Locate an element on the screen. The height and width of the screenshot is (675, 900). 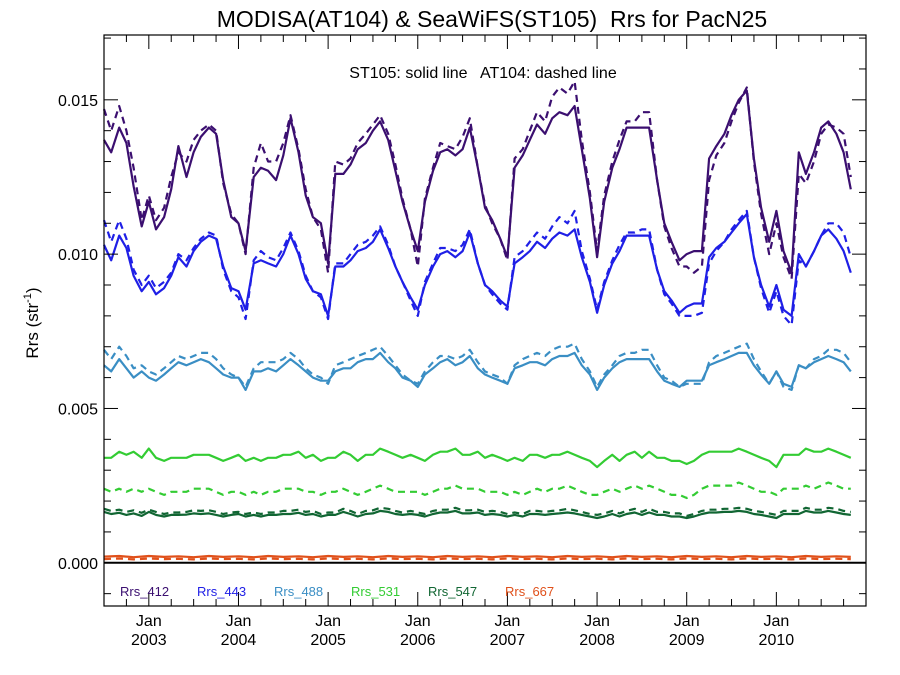
y-tick-label: 0.010 is located at coordinates (78, 255).